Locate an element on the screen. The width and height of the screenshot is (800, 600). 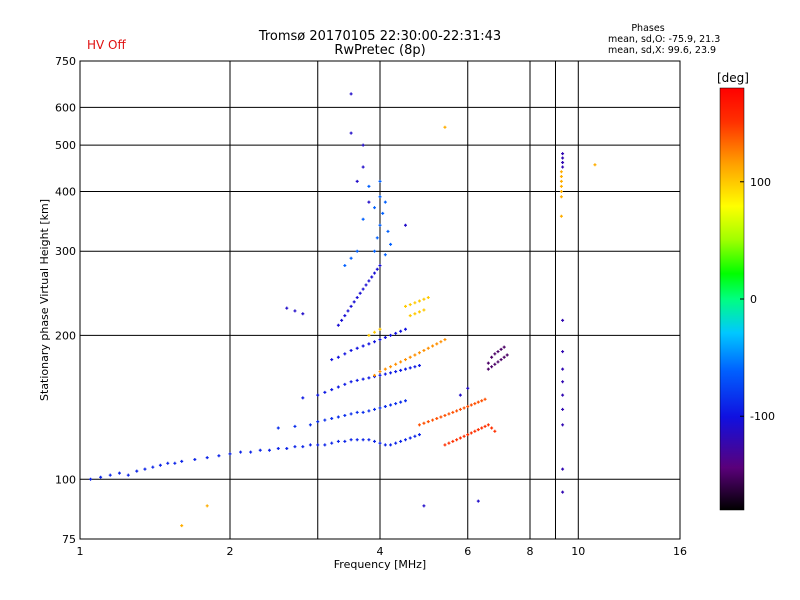
phase-stats-o: mean, sd,O: -75.9, 21.3 is located at coordinates (664, 39).